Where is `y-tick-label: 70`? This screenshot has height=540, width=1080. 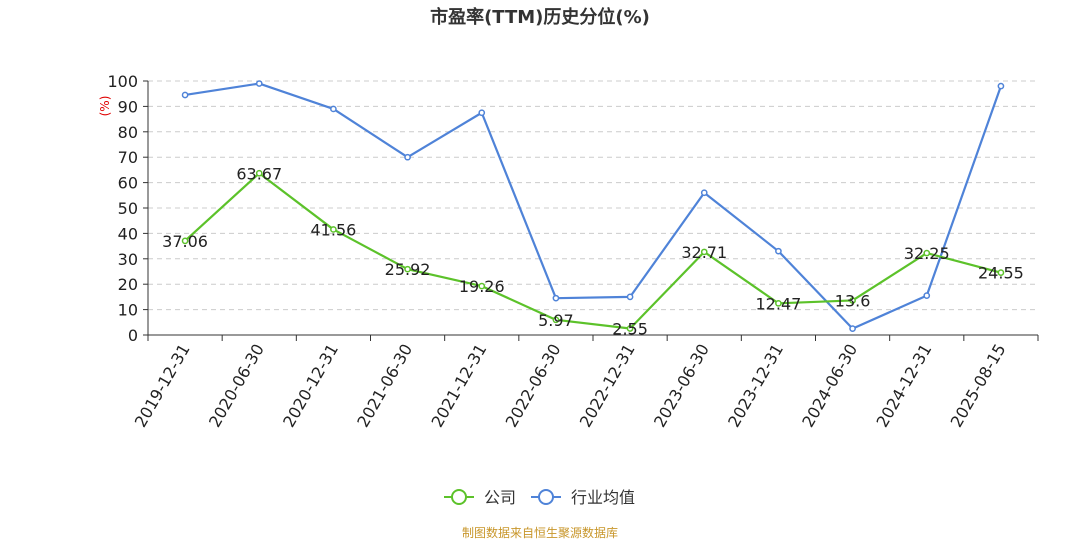 y-tick-label: 70 is located at coordinates (128, 157).